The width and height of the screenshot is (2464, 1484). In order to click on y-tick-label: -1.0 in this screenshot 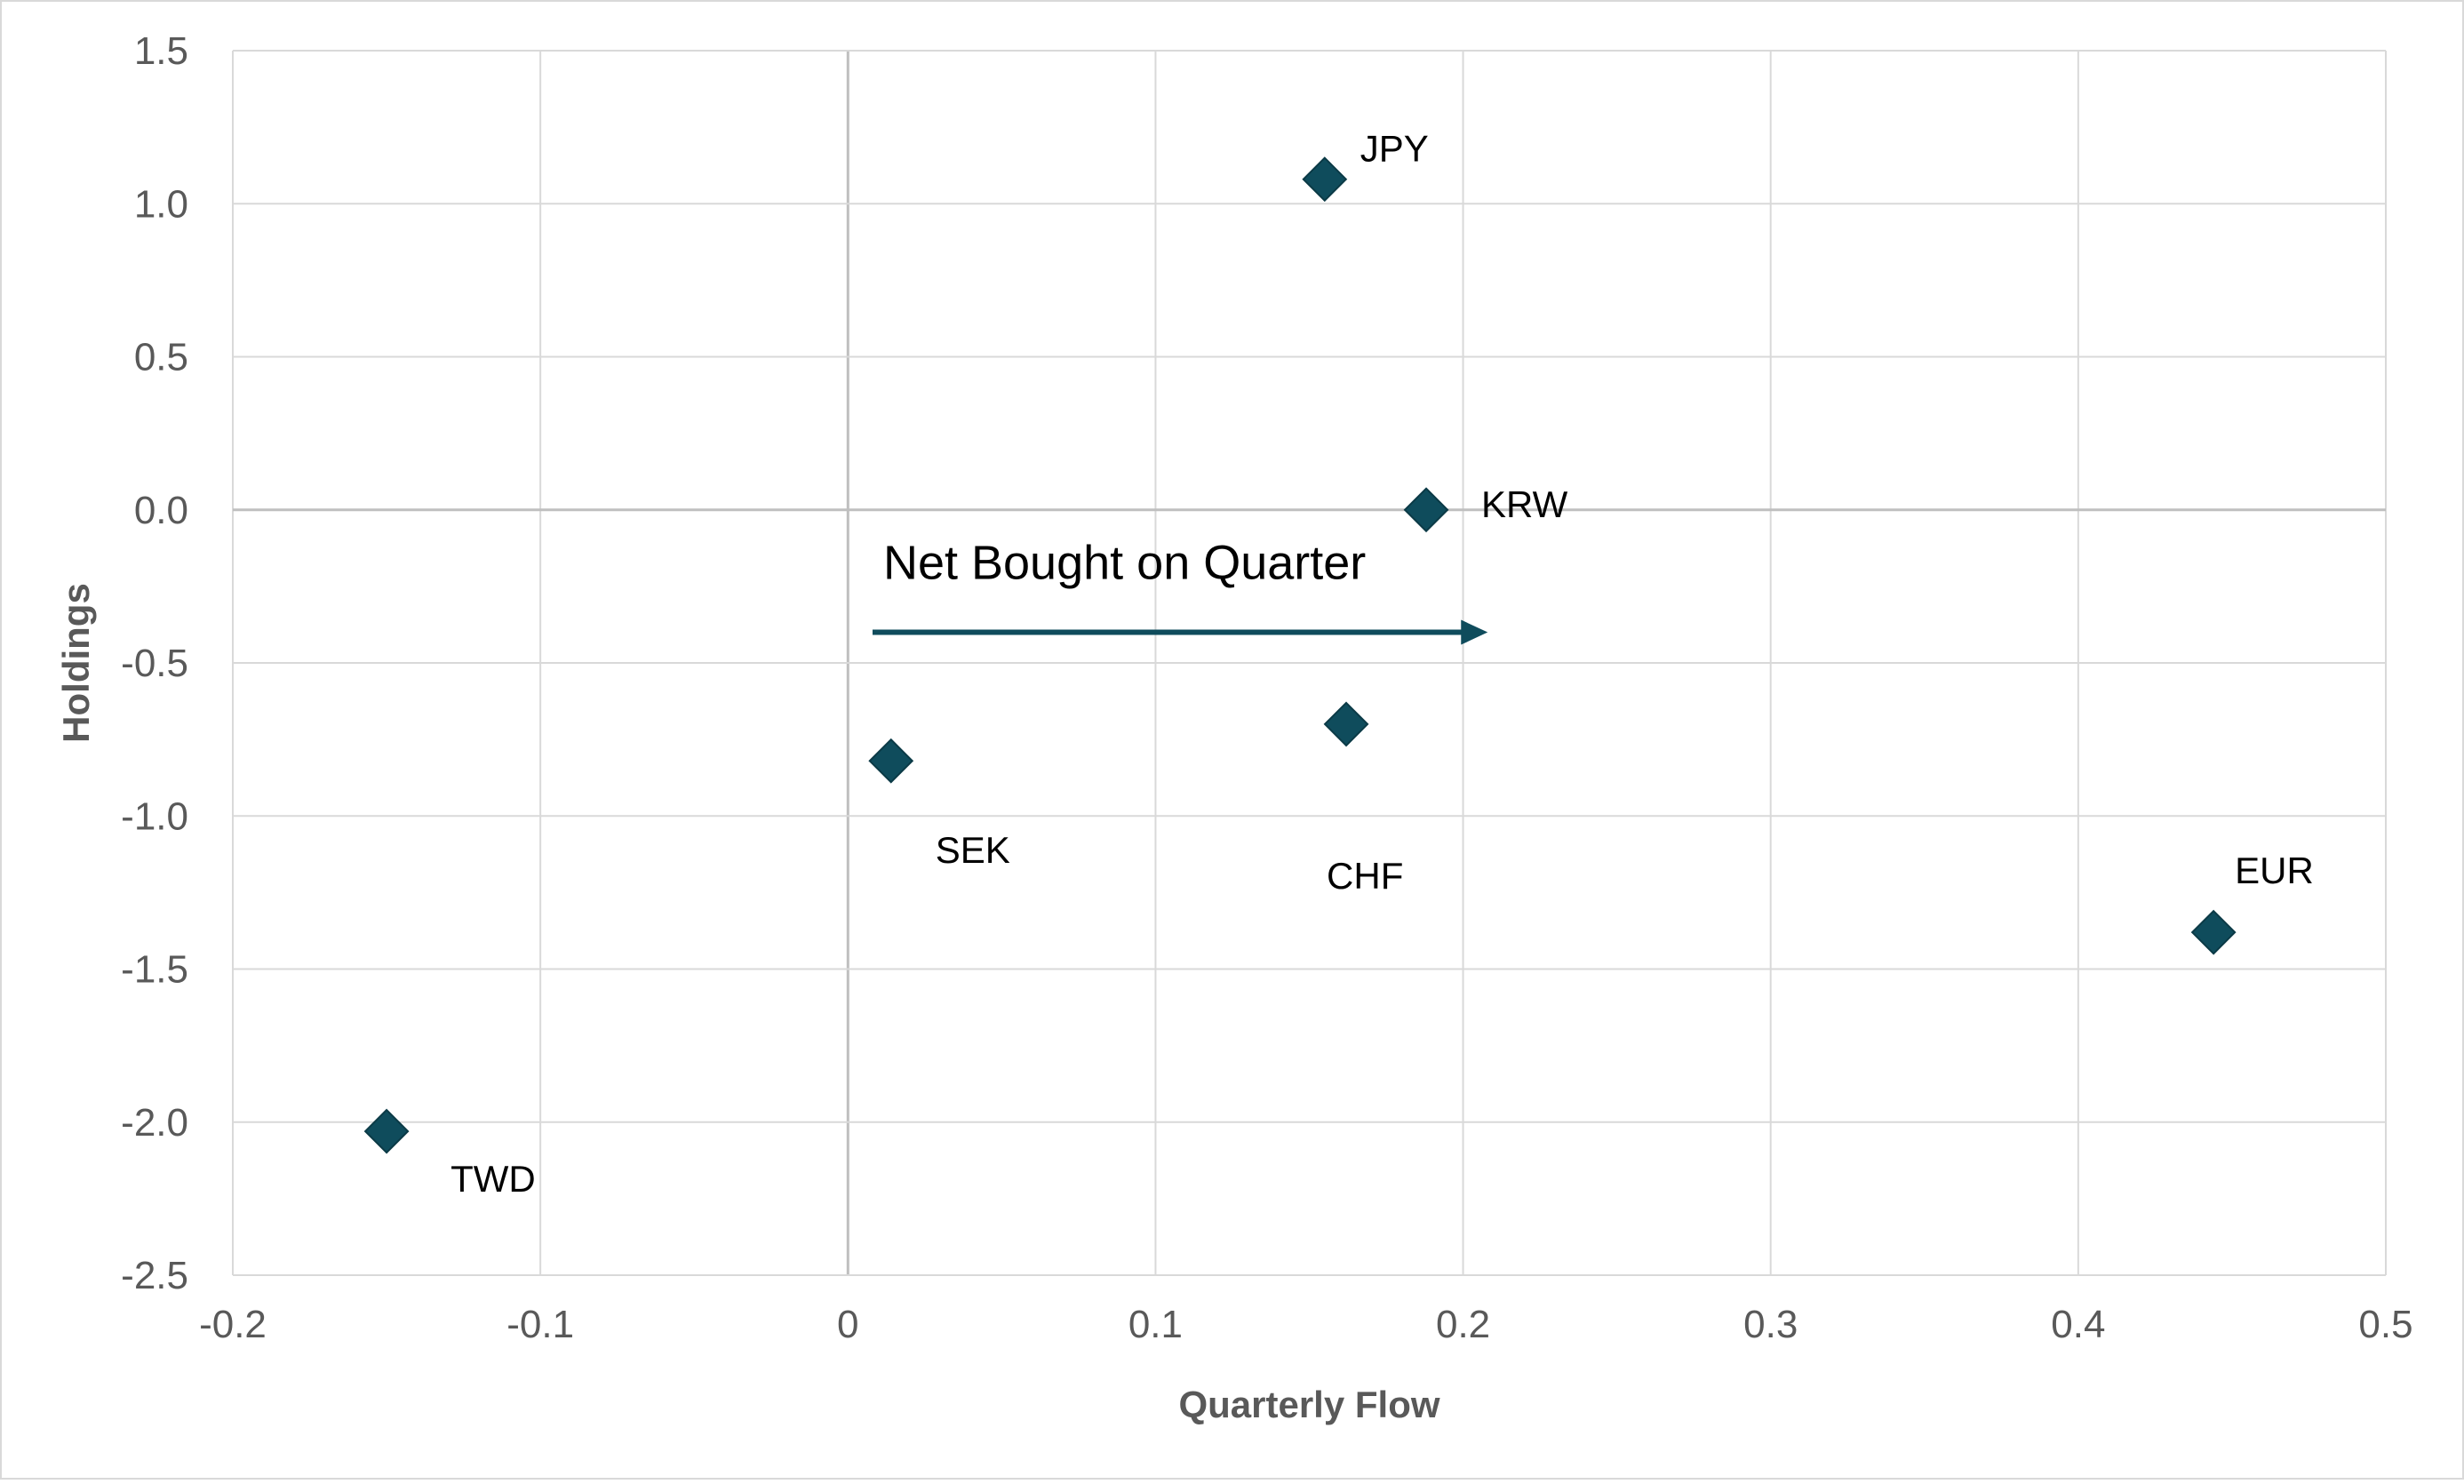, I will do `click(154, 816)`.